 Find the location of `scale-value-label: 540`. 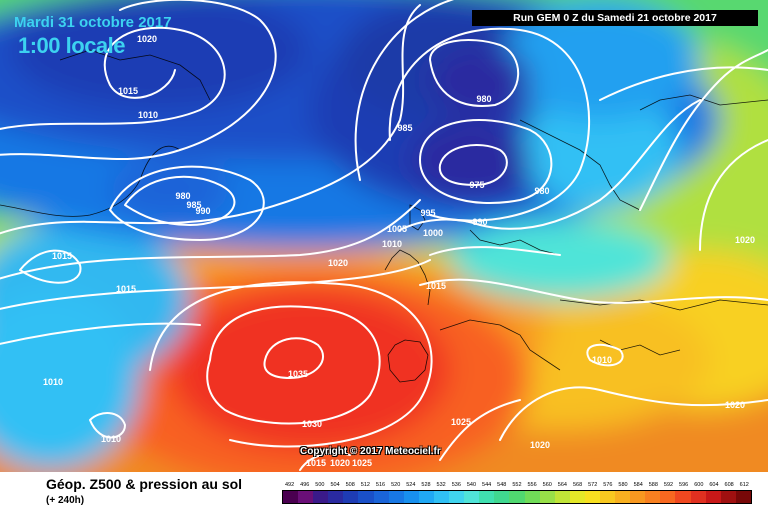

scale-value-label: 540 is located at coordinates (471, 485).